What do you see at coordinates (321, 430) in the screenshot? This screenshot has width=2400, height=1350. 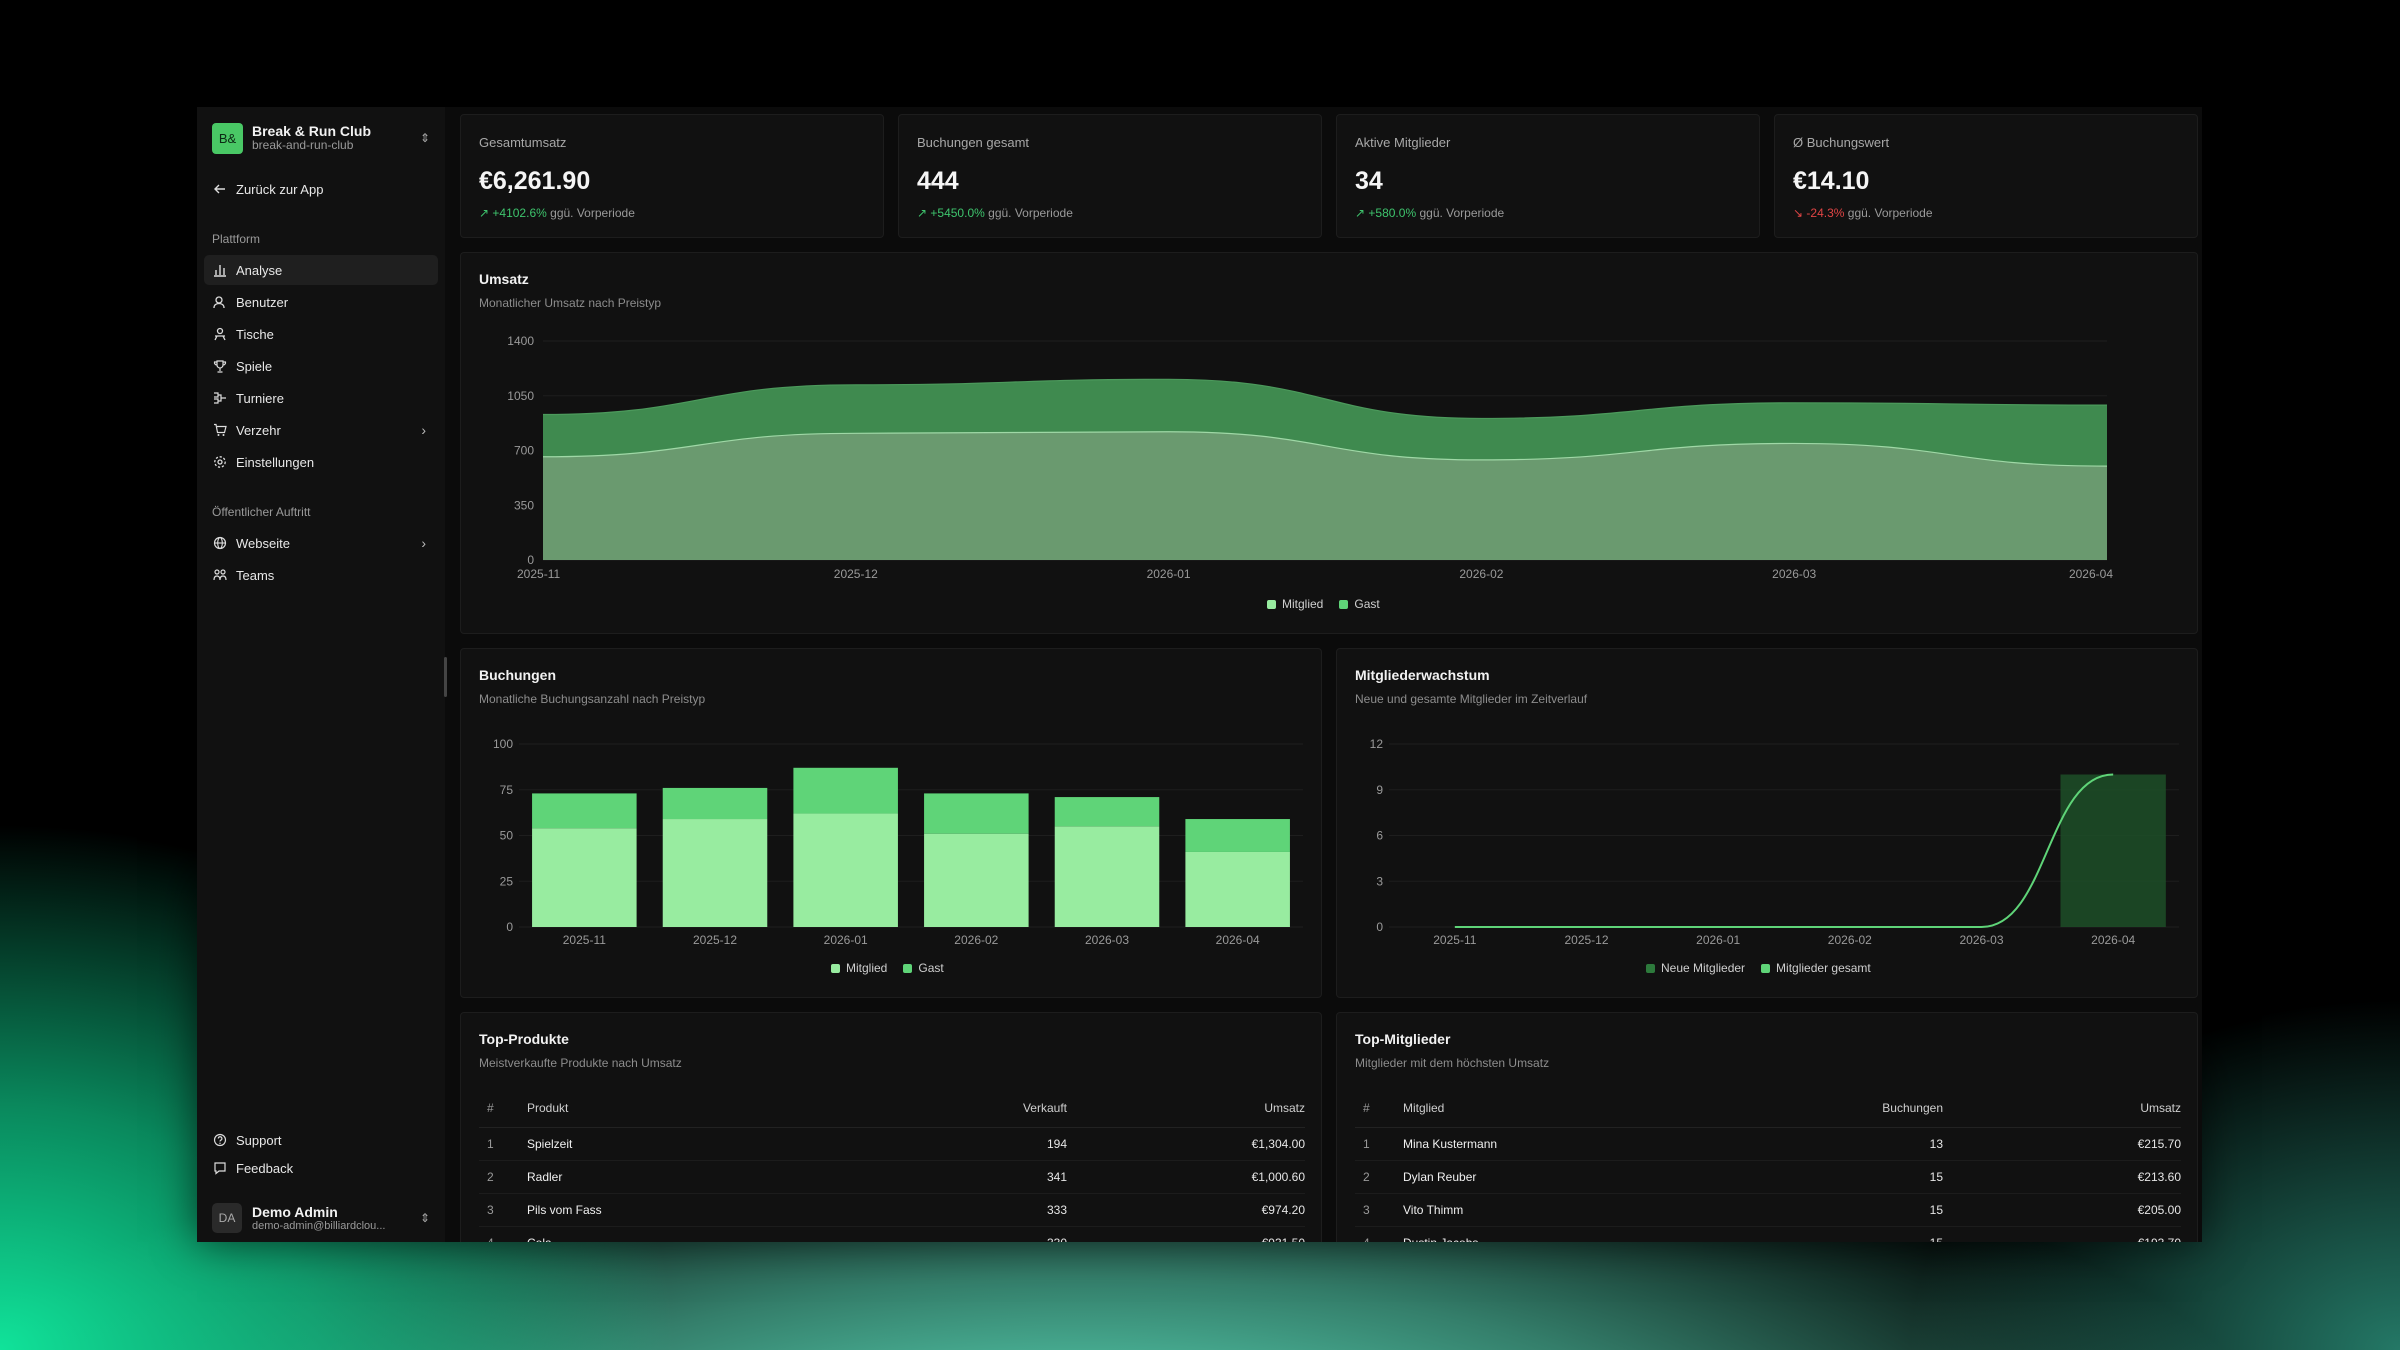 I see `sidebar-item-verzehr: Verzehr ›` at bounding box center [321, 430].